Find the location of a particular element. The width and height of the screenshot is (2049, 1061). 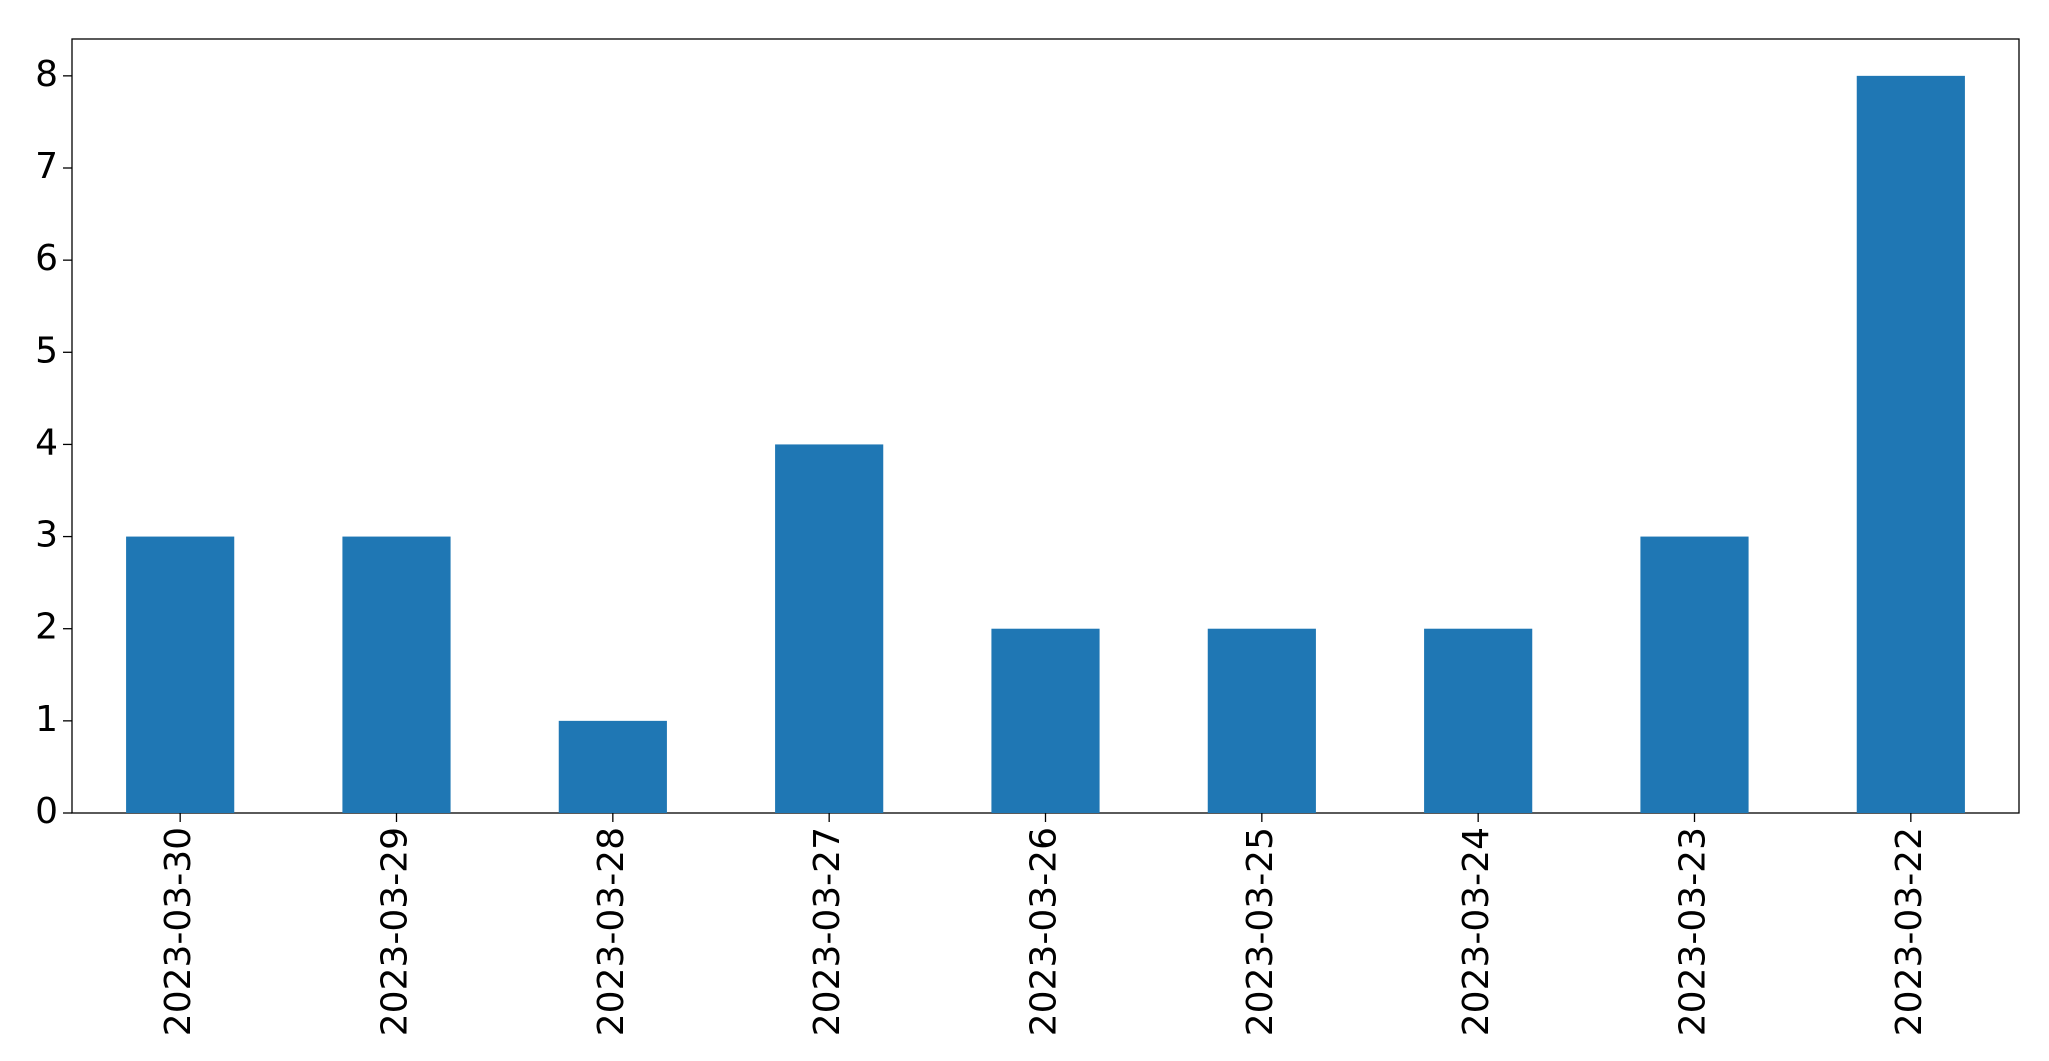

y-tick-label: 1 is located at coordinates (46, 719).